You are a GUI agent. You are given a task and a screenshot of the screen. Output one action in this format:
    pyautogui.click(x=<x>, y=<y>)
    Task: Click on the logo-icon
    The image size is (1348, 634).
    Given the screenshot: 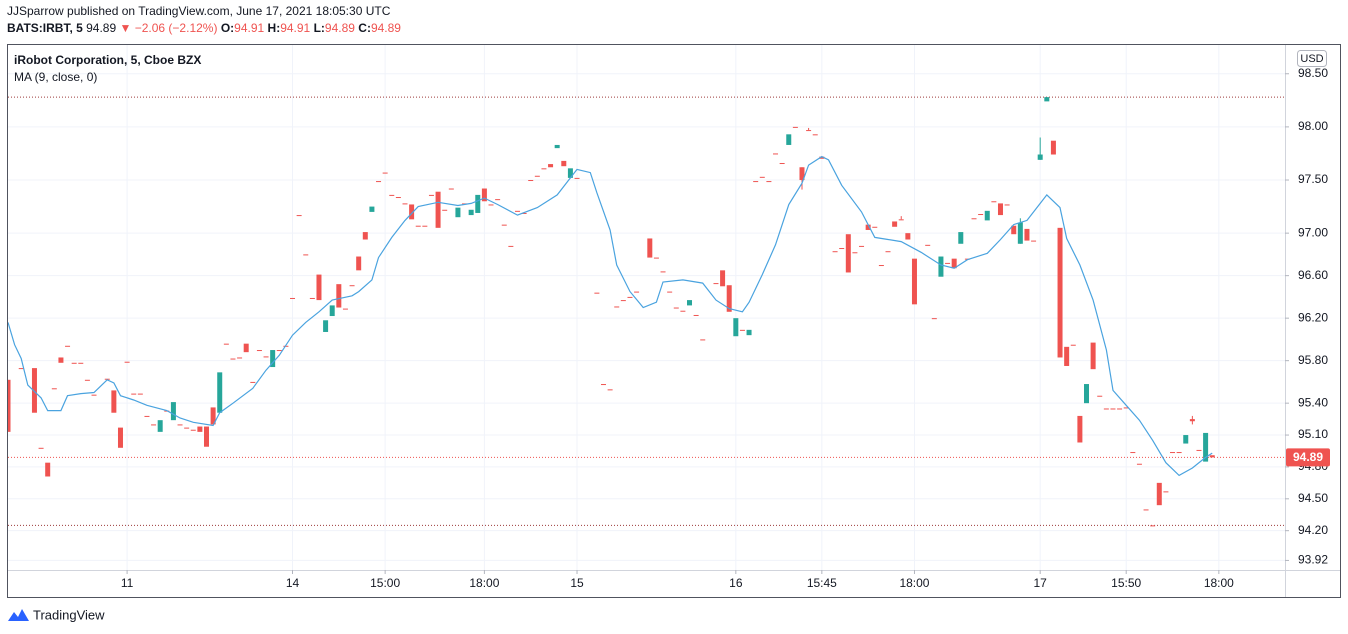 What is the action you would take?
    pyautogui.click(x=18, y=615)
    